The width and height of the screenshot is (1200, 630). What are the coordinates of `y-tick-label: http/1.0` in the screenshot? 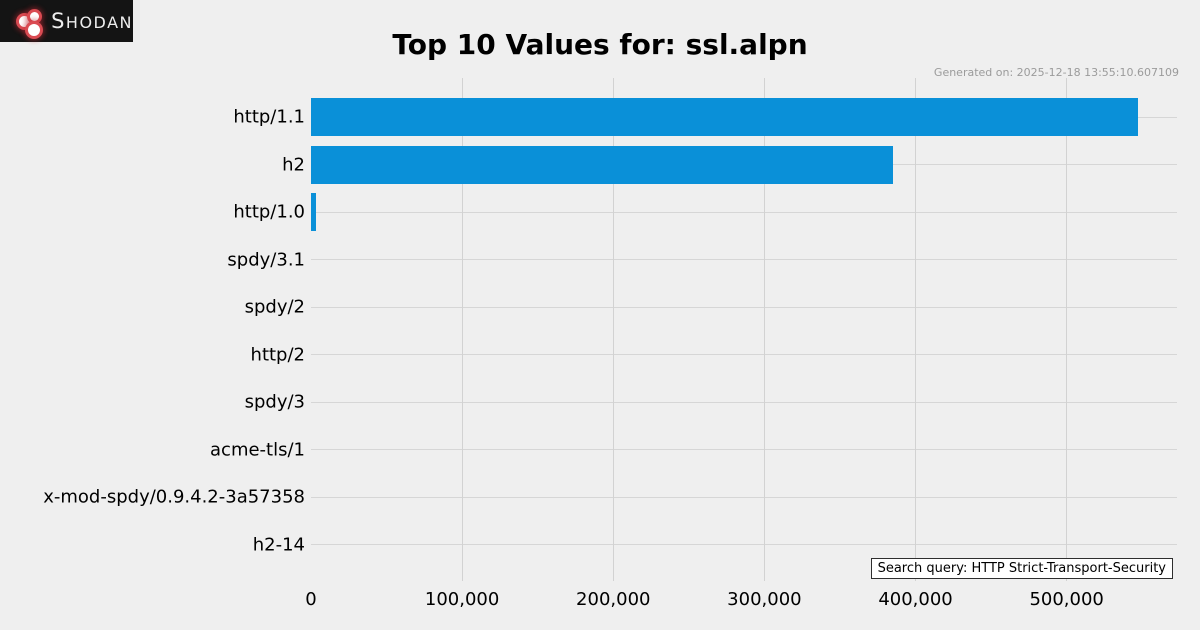 It's located at (269, 212).